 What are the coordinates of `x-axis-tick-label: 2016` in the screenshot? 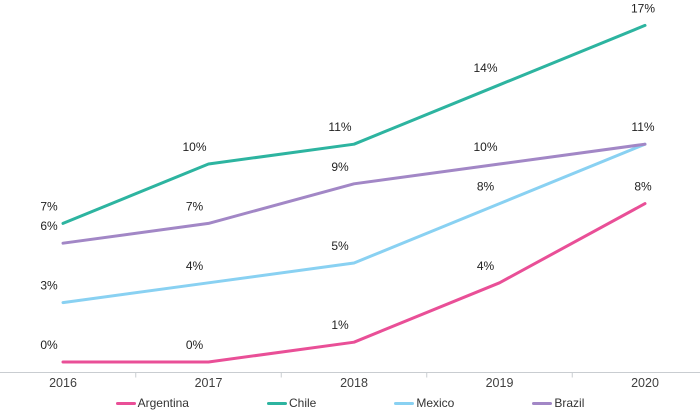 It's located at (63, 383).